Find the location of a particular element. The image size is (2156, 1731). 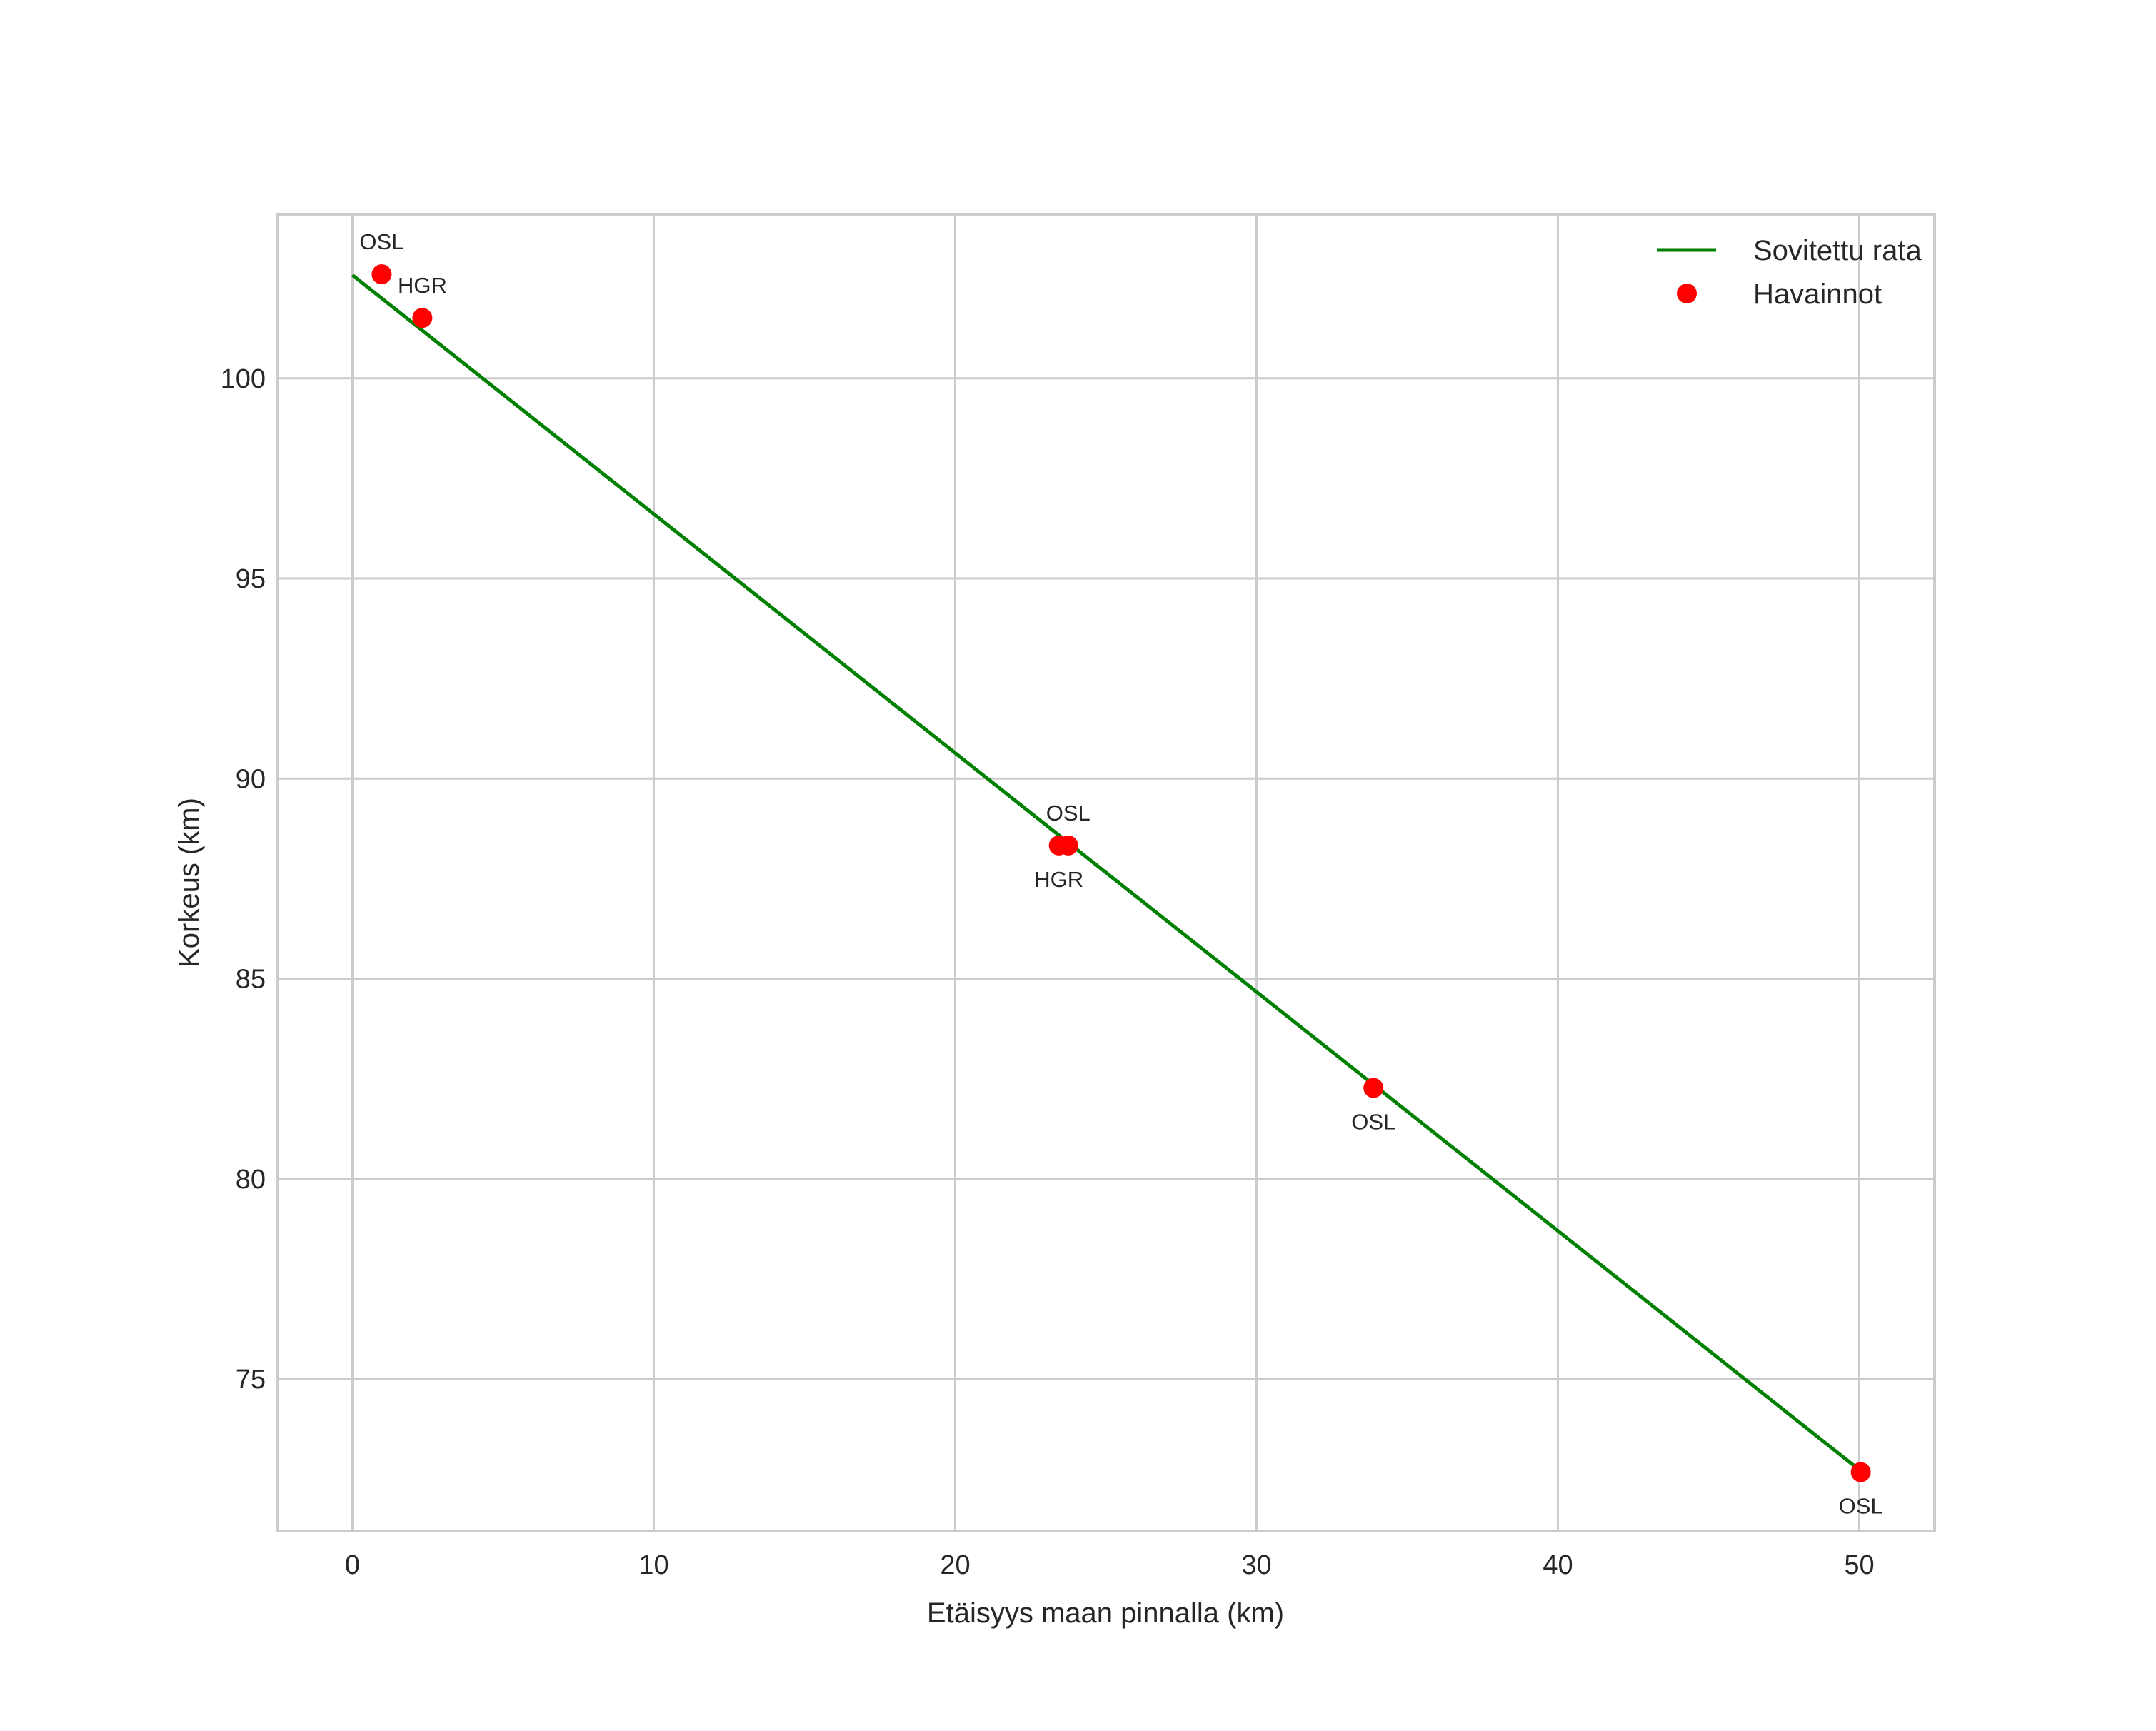

y-tick-label: 95 is located at coordinates (251, 579).